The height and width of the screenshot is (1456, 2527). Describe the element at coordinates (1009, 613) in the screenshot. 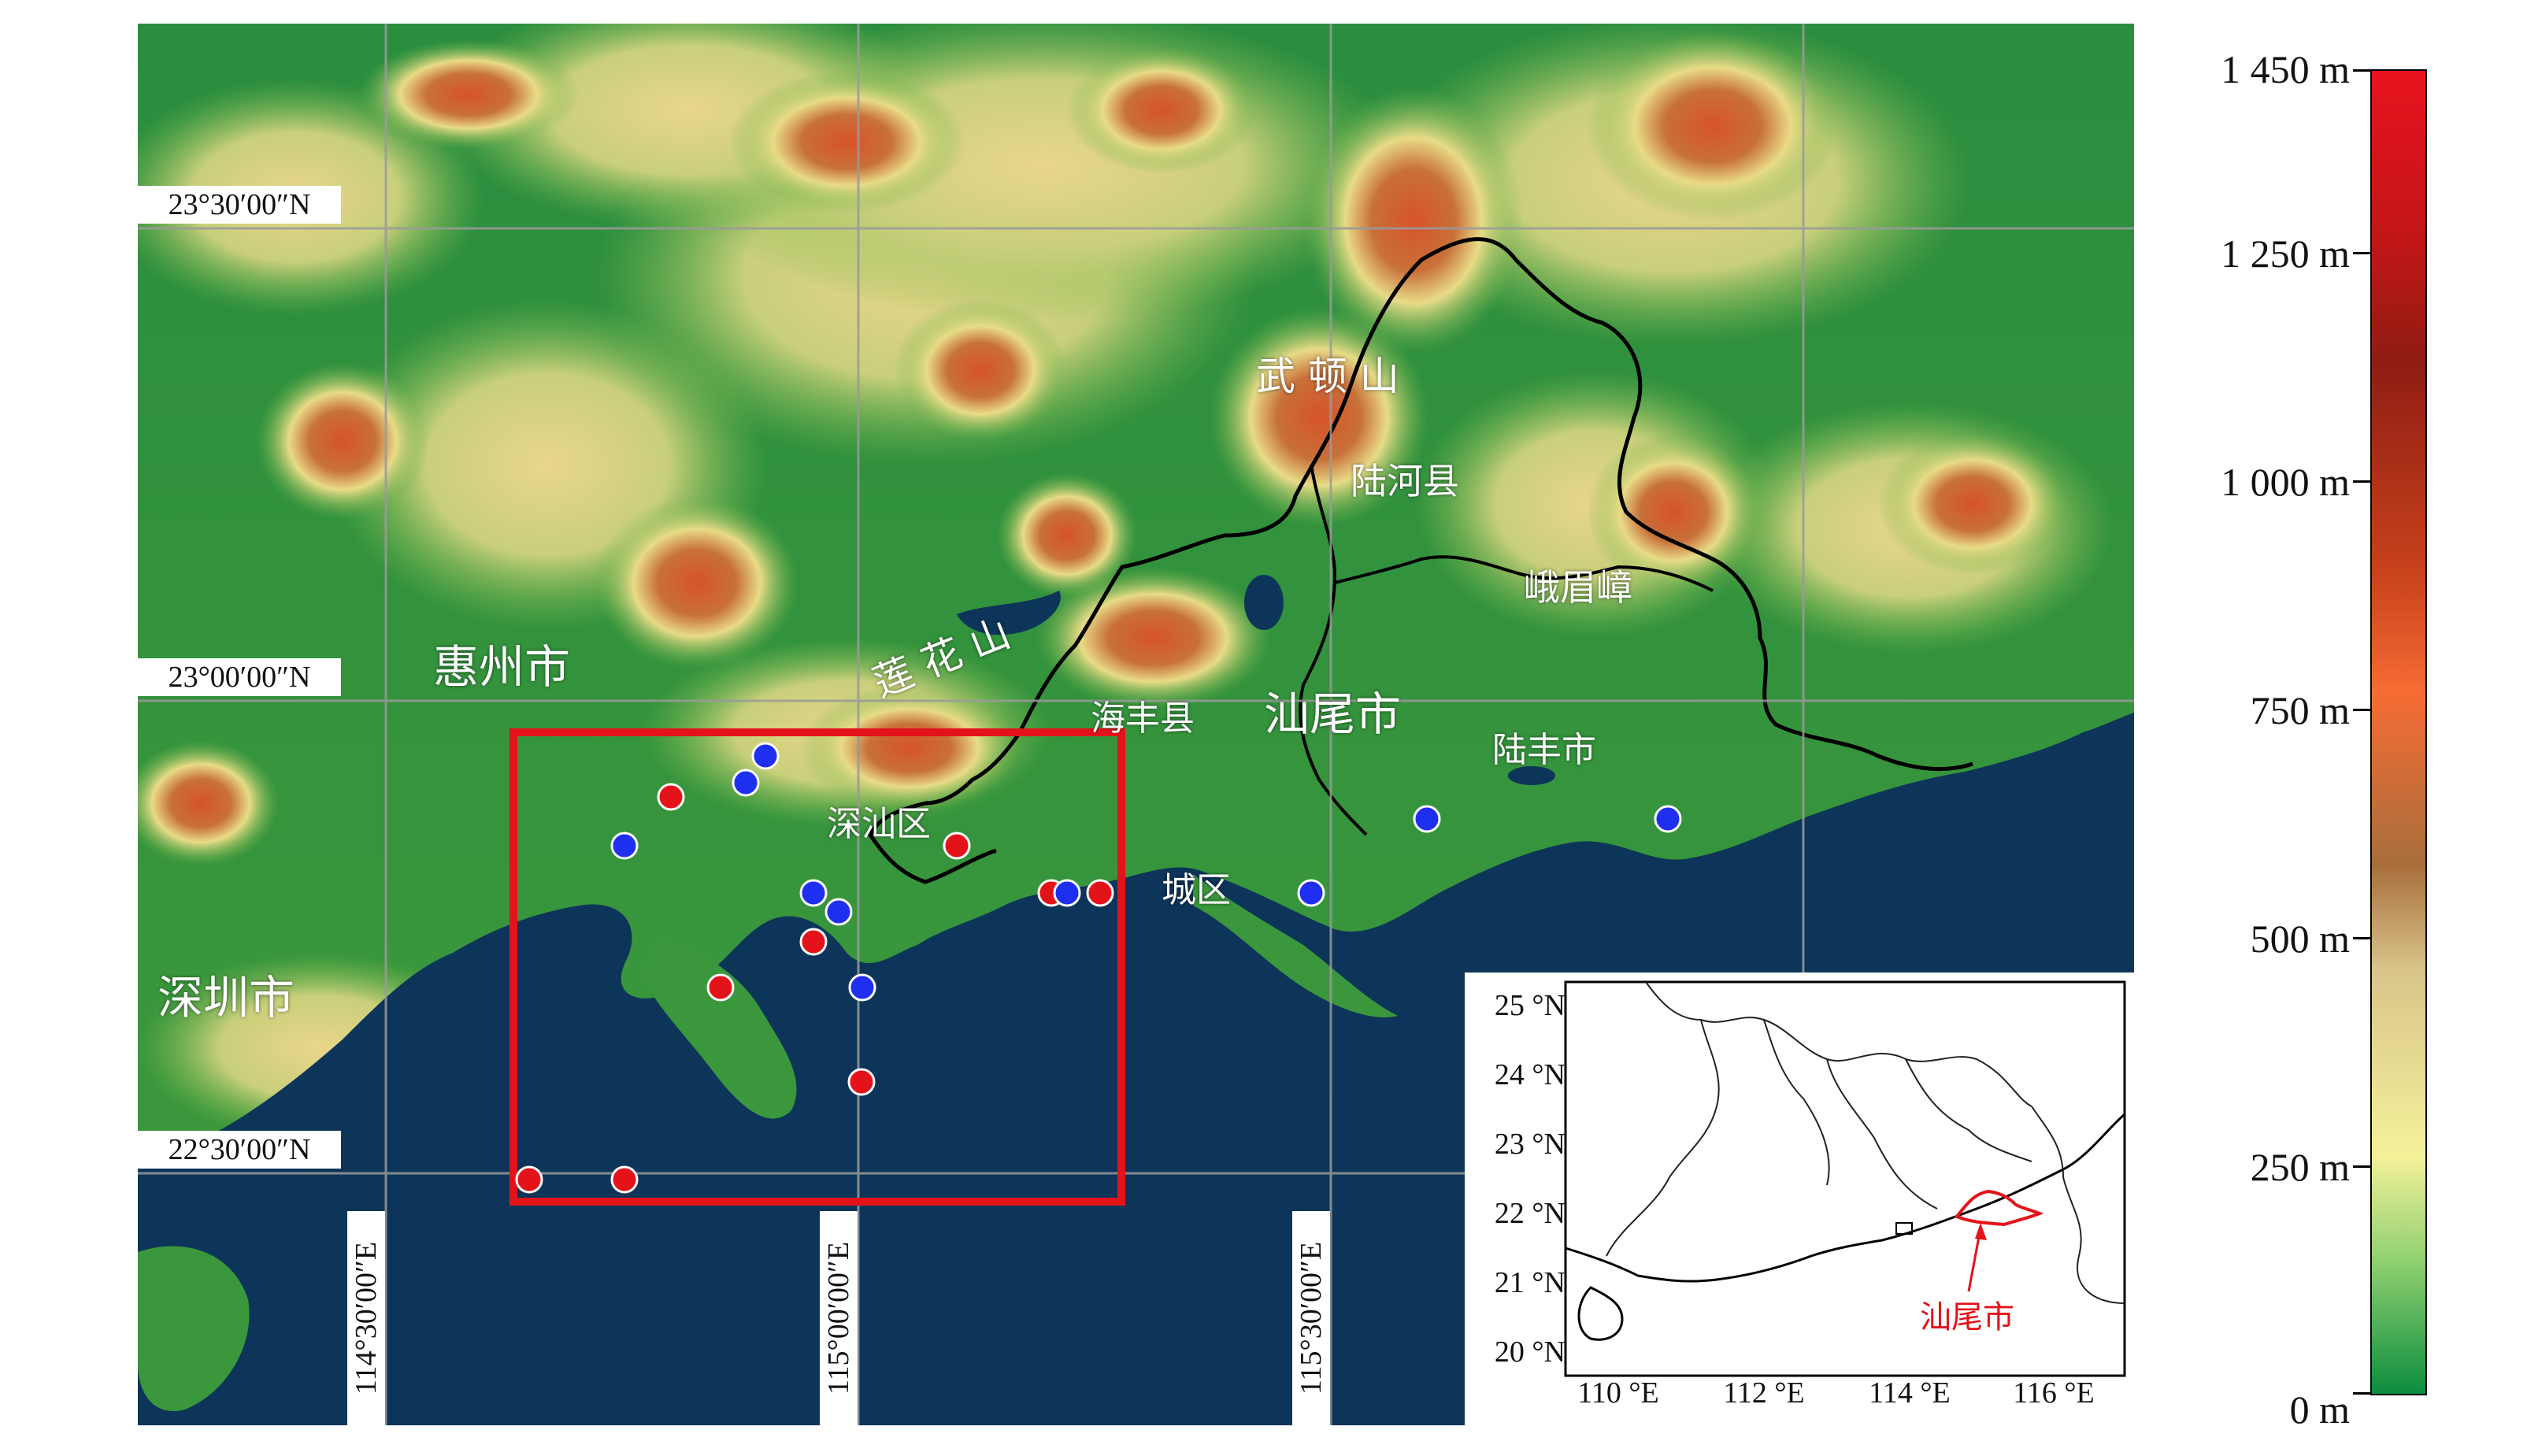

I see `reservoir` at that location.